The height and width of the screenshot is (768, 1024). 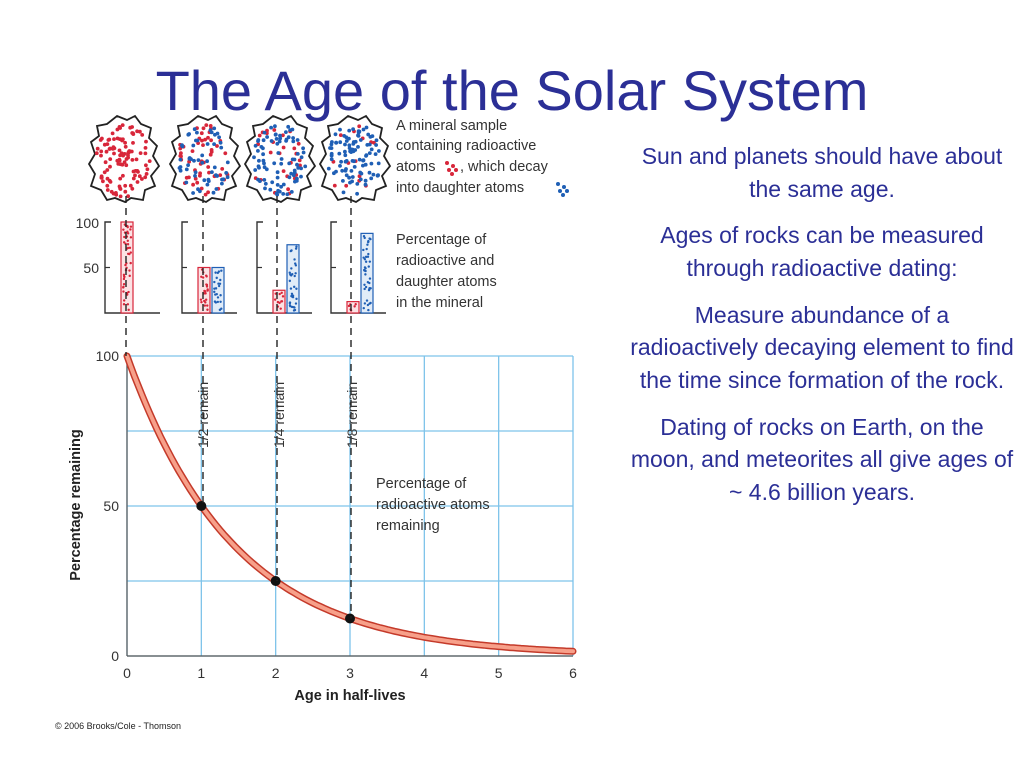 What do you see at coordinates (276, 673) in the screenshot?
I see `x-tick-label: 2` at bounding box center [276, 673].